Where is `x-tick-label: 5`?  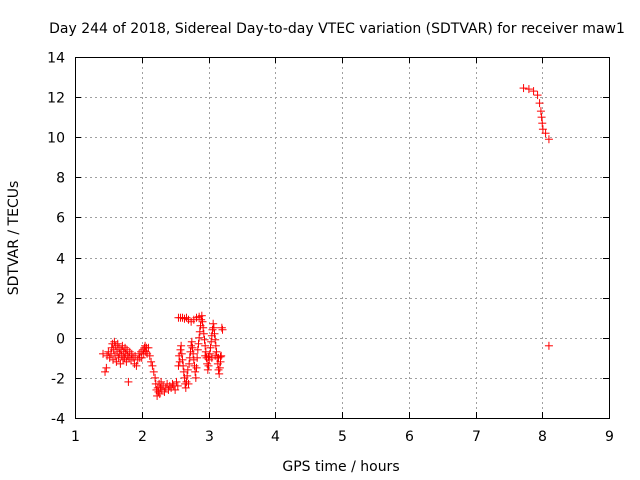 x-tick-label: 5 is located at coordinates (342, 437).